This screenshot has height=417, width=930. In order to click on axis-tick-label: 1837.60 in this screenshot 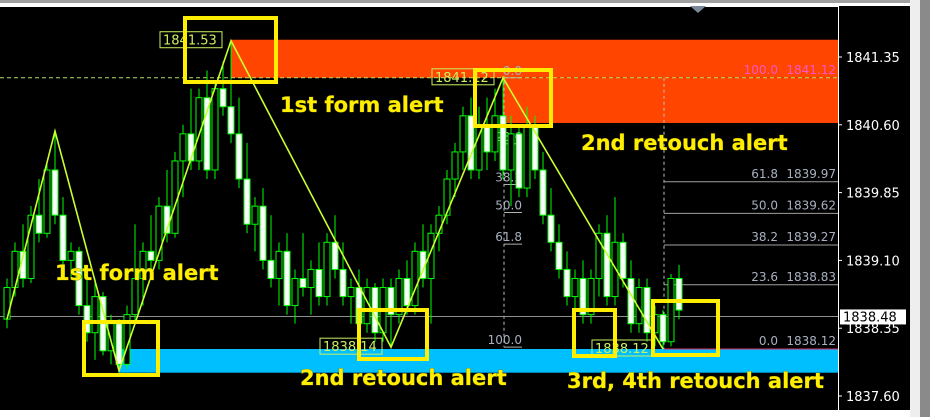, I will do `click(873, 397)`.